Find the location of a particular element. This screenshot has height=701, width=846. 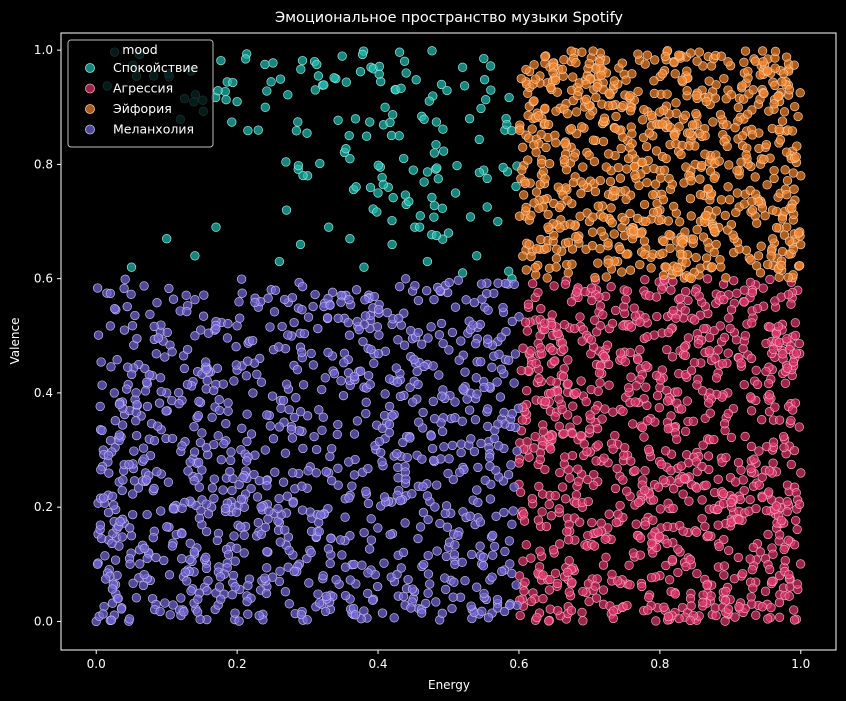

y-tick-label: 0.6 is located at coordinates (43, 279).